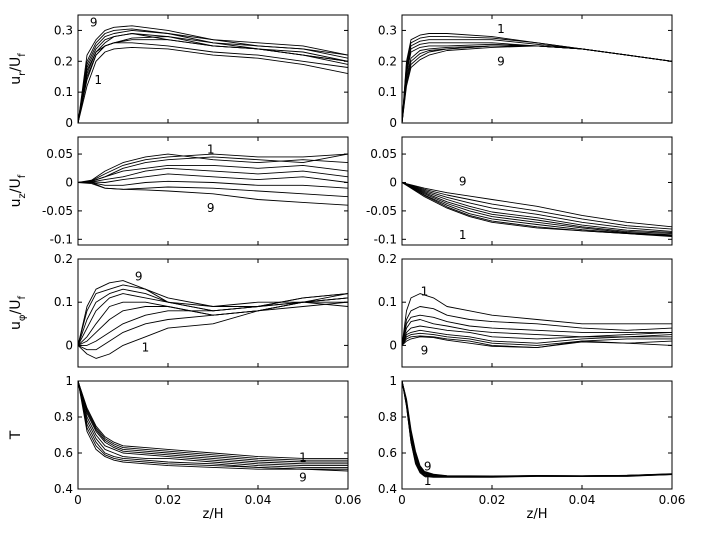 Image resolution: width=708 pixels, height=533 pixels. Describe the element at coordinates (63, 453) in the screenshot. I see `y-tick-label-t-left-1: 0.6` at that location.